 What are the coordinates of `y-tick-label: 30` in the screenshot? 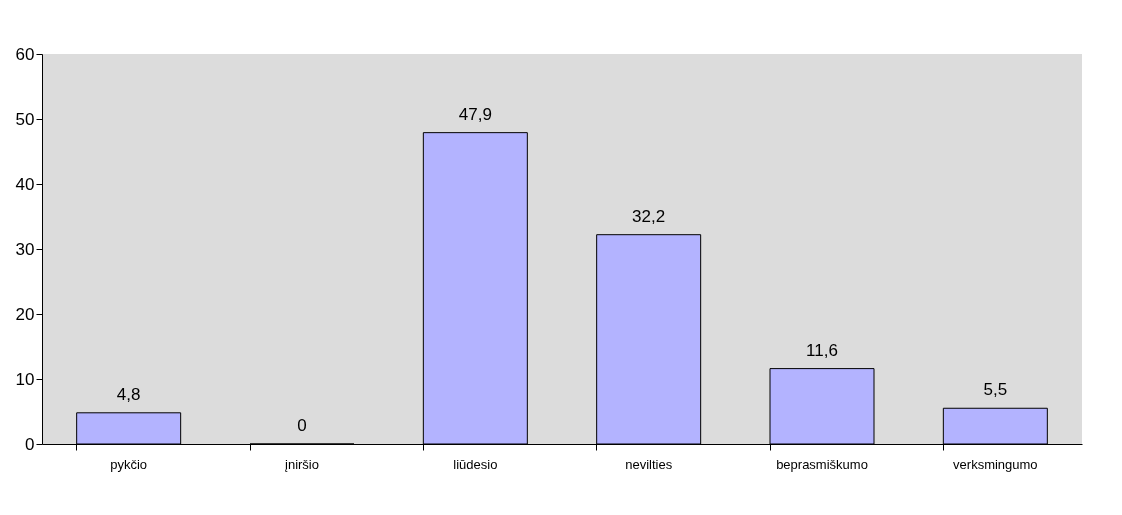 It's located at (25, 249).